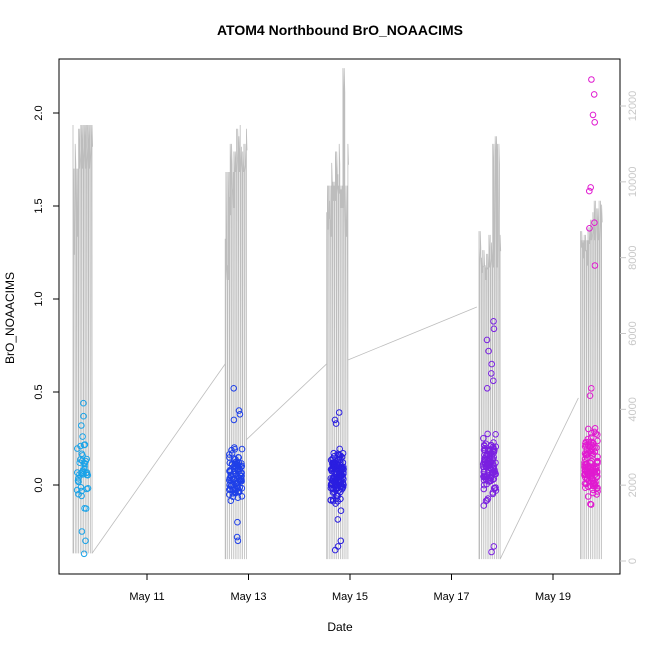 The image size is (650, 650). What do you see at coordinates (39, 205) in the screenshot?
I see `y-tick-label: 1.5` at bounding box center [39, 205].